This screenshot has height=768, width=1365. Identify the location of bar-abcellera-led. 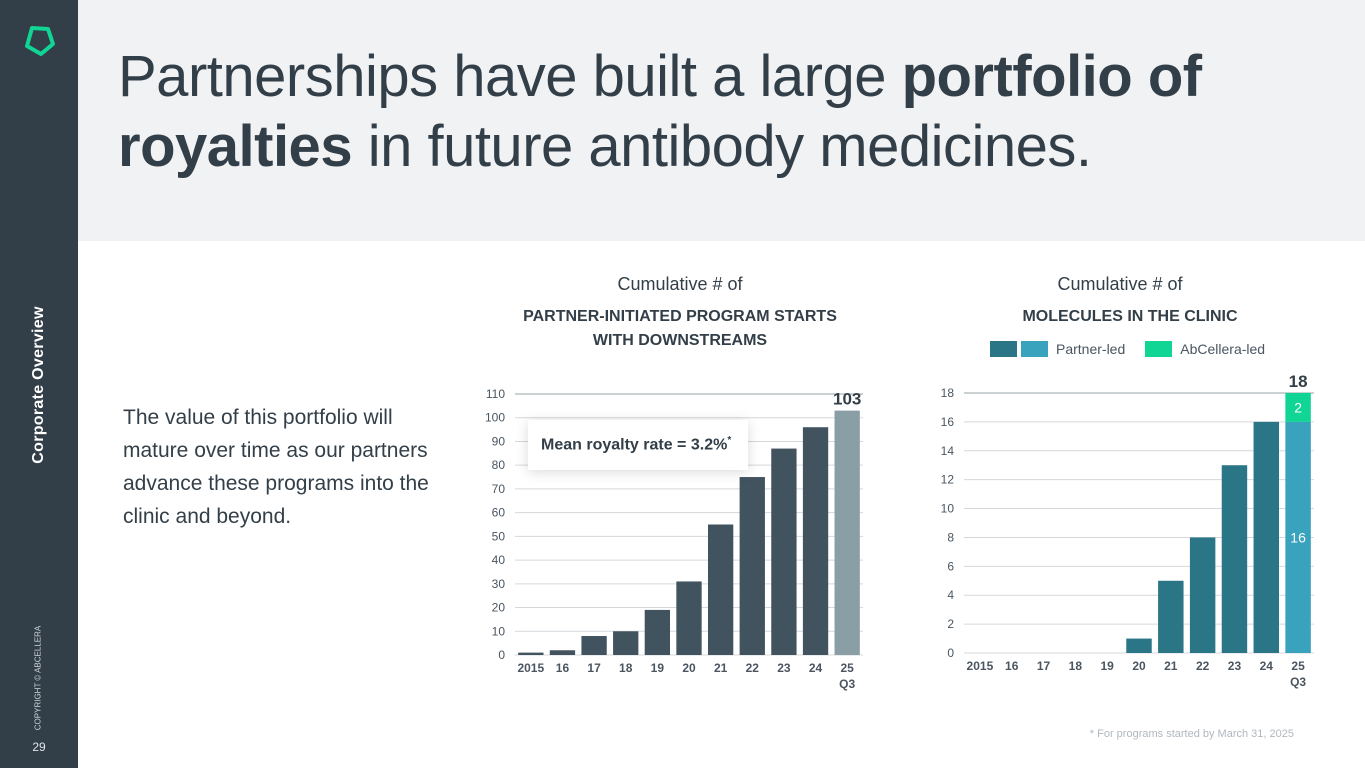
(1298, 407).